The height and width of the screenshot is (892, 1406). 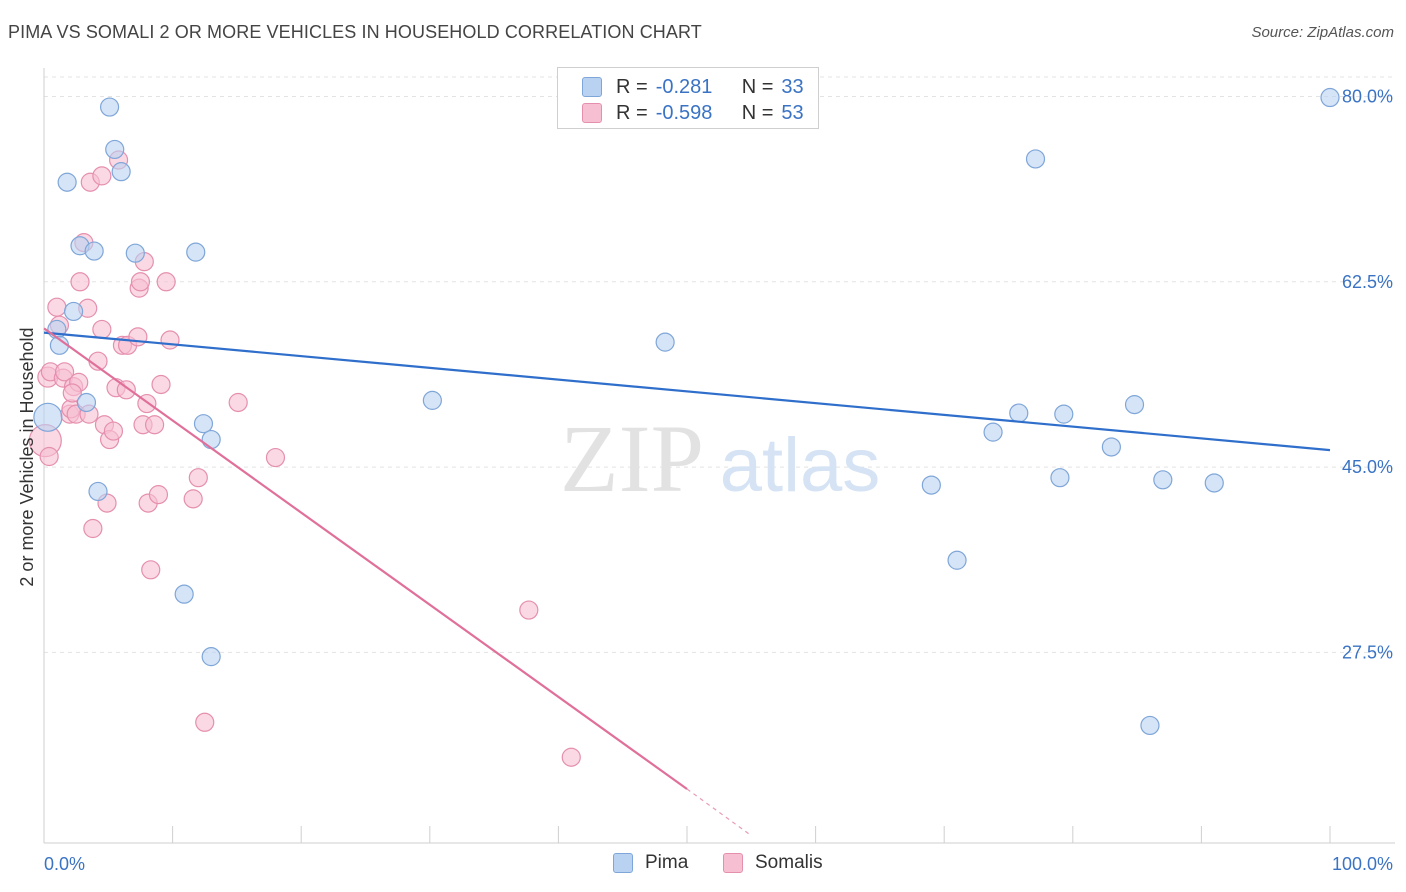 I want to click on y-tick-label: 45.0%, so click(x=1367, y=467).